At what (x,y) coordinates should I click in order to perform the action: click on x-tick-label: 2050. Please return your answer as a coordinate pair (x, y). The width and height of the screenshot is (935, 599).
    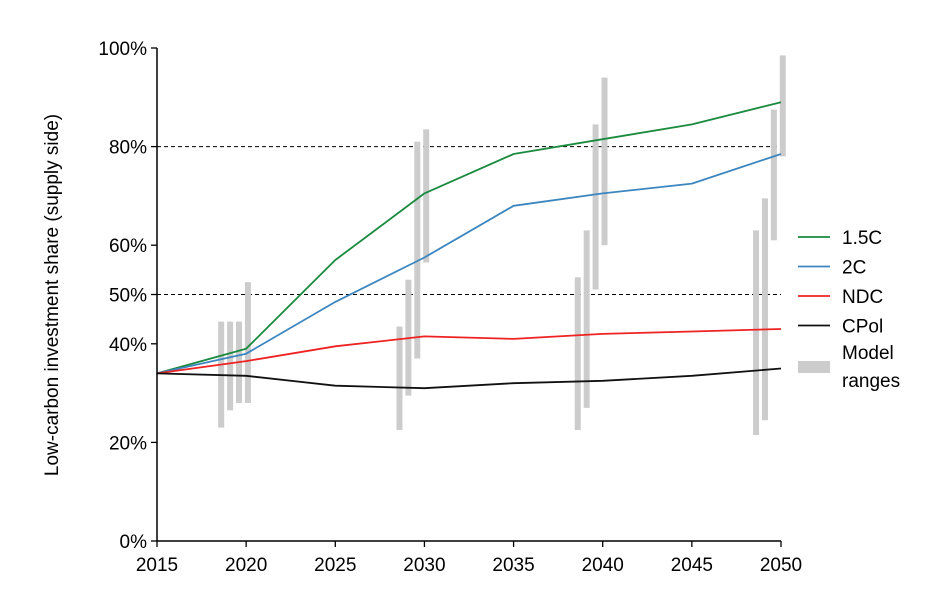
    Looking at the image, I should click on (781, 565).